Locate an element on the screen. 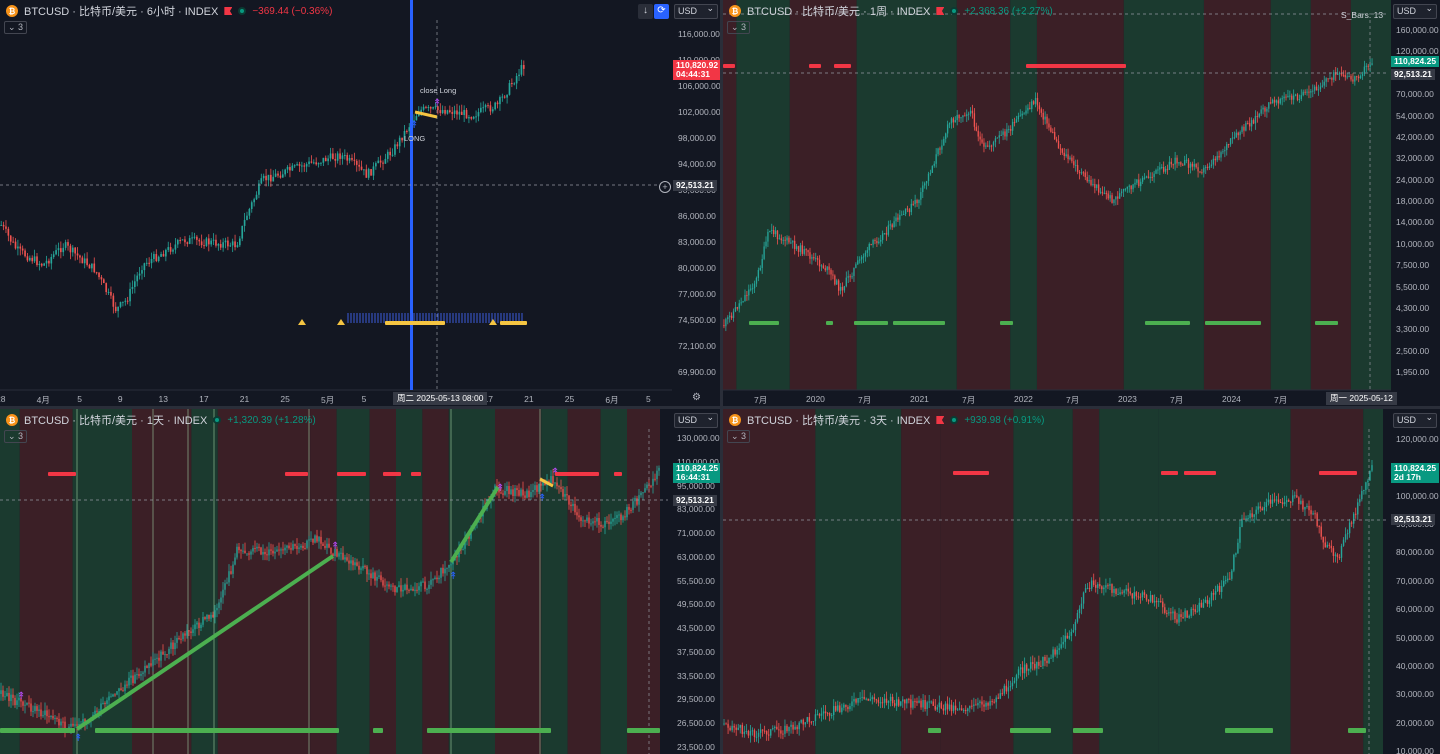 The height and width of the screenshot is (754, 1440). bitcoin-icon: ₿ is located at coordinates (735, 11).